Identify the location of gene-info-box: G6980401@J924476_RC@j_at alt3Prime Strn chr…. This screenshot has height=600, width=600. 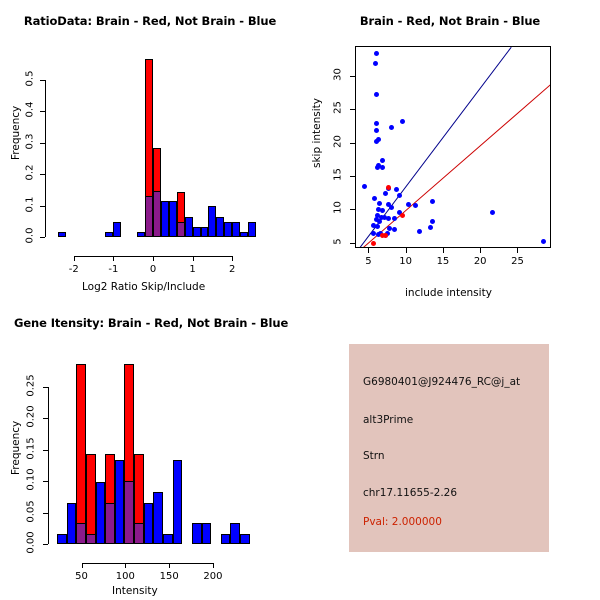
(449, 448).